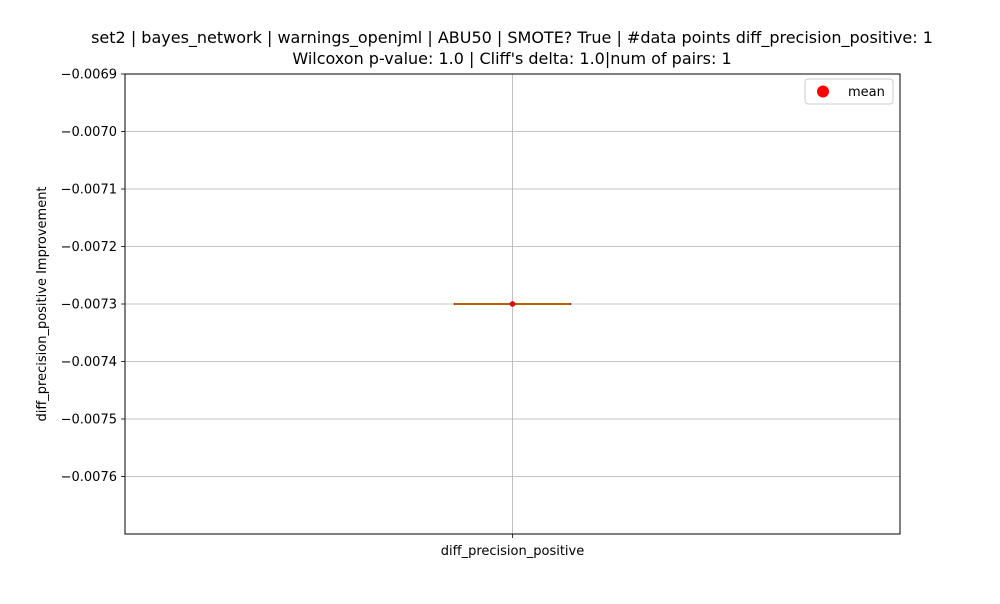  I want to click on y-tick-label: −0.0076, so click(89, 477).